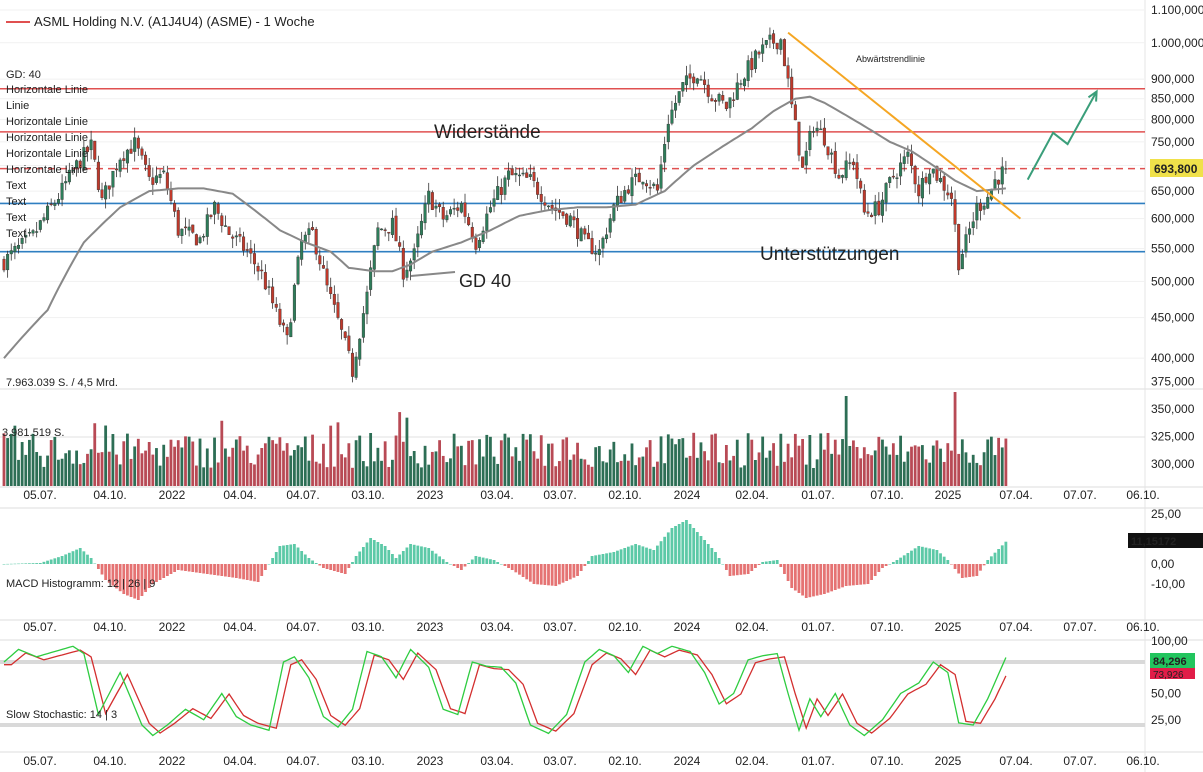  Describe the element at coordinates (1173, 464) in the screenshot. I see `volume-tick-label: 300,000` at that location.